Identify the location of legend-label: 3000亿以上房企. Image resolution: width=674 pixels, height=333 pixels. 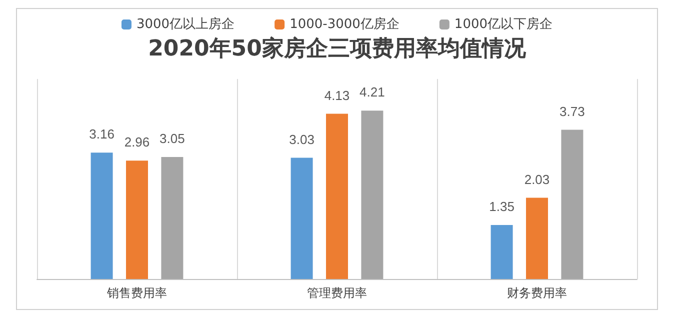
(185, 24).